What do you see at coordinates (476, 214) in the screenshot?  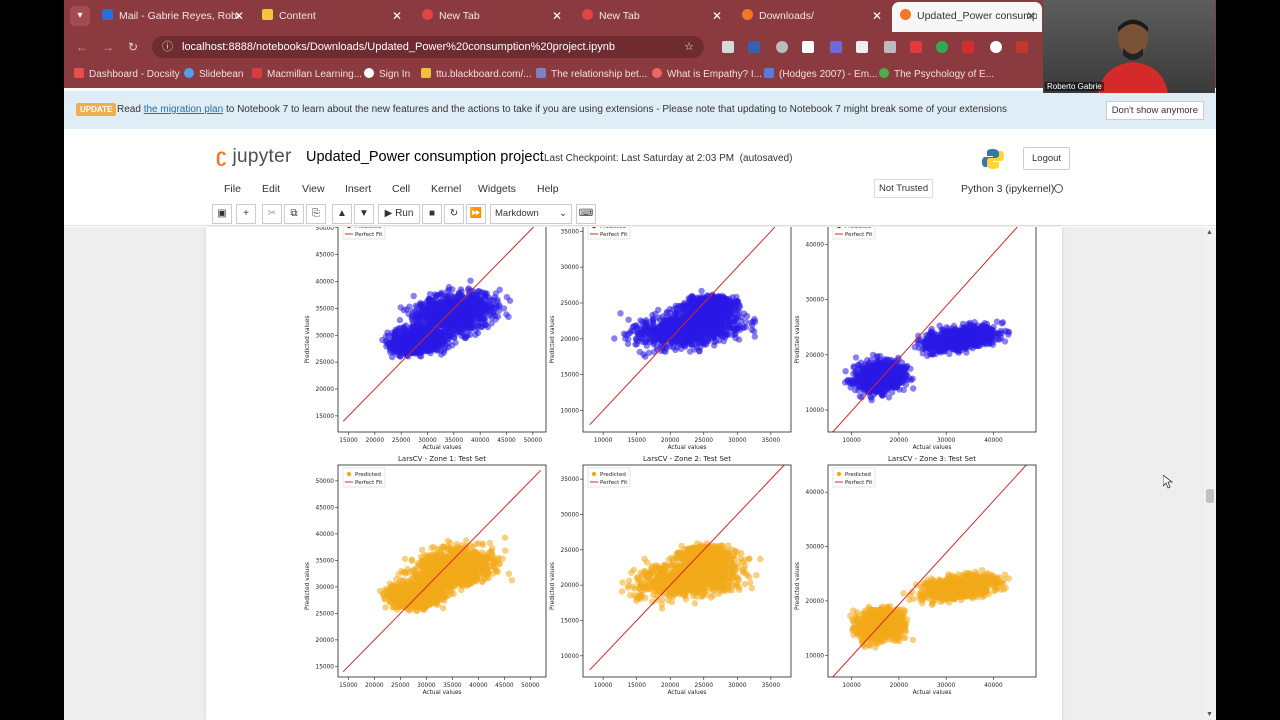 I see `restart-run-all-icon: ⏩` at bounding box center [476, 214].